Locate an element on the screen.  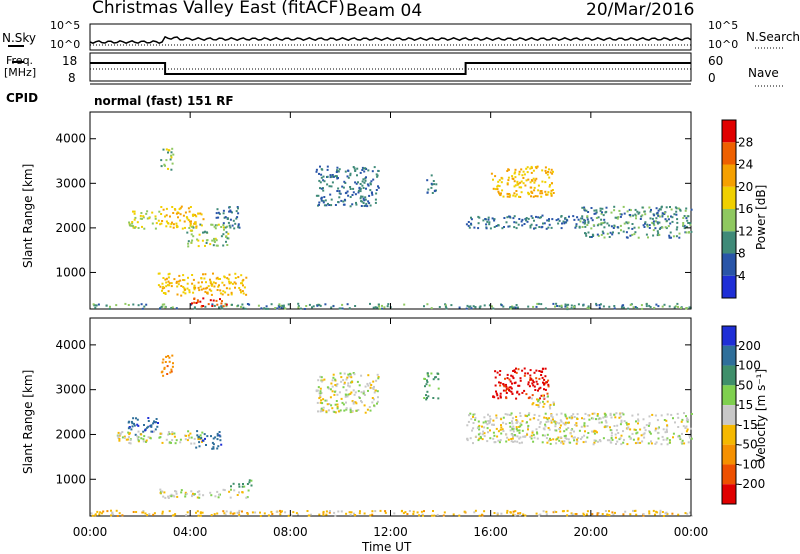
power-ytick-label-1000: 1000 is located at coordinates (70, 272).